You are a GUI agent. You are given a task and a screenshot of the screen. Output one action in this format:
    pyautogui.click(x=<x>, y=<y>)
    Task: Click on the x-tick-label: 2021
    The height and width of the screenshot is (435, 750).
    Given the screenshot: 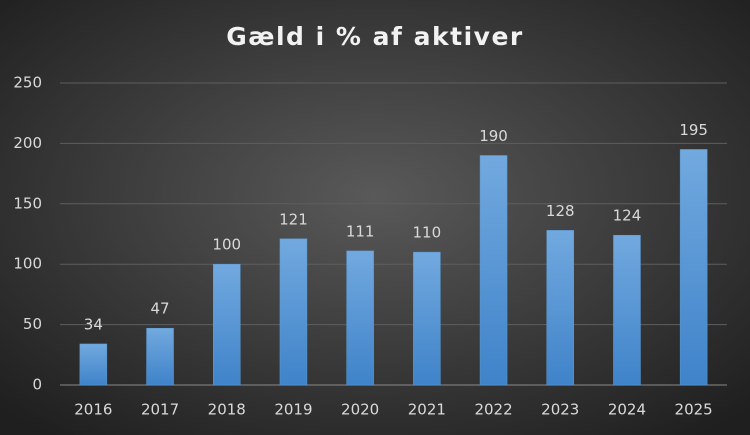 What is the action you would take?
    pyautogui.click(x=427, y=410)
    